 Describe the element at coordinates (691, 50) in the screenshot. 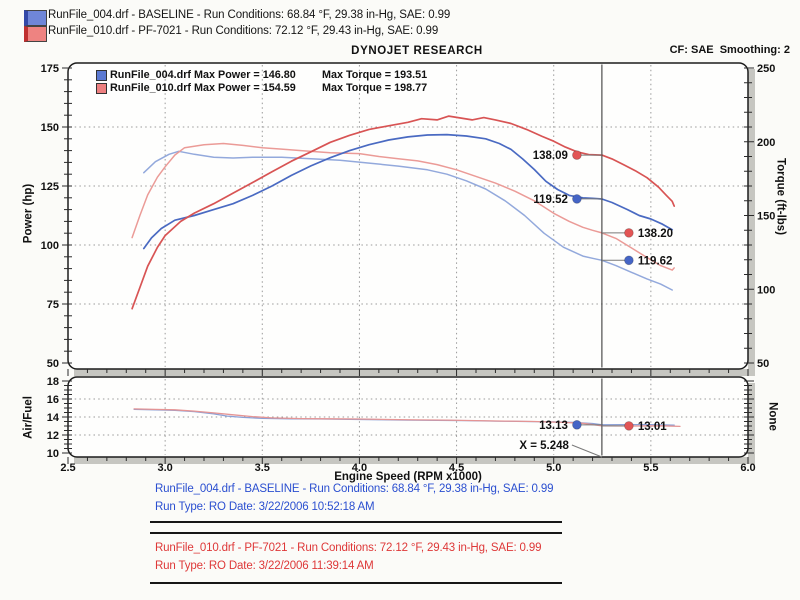

I see `cf-label: CF: SAE` at that location.